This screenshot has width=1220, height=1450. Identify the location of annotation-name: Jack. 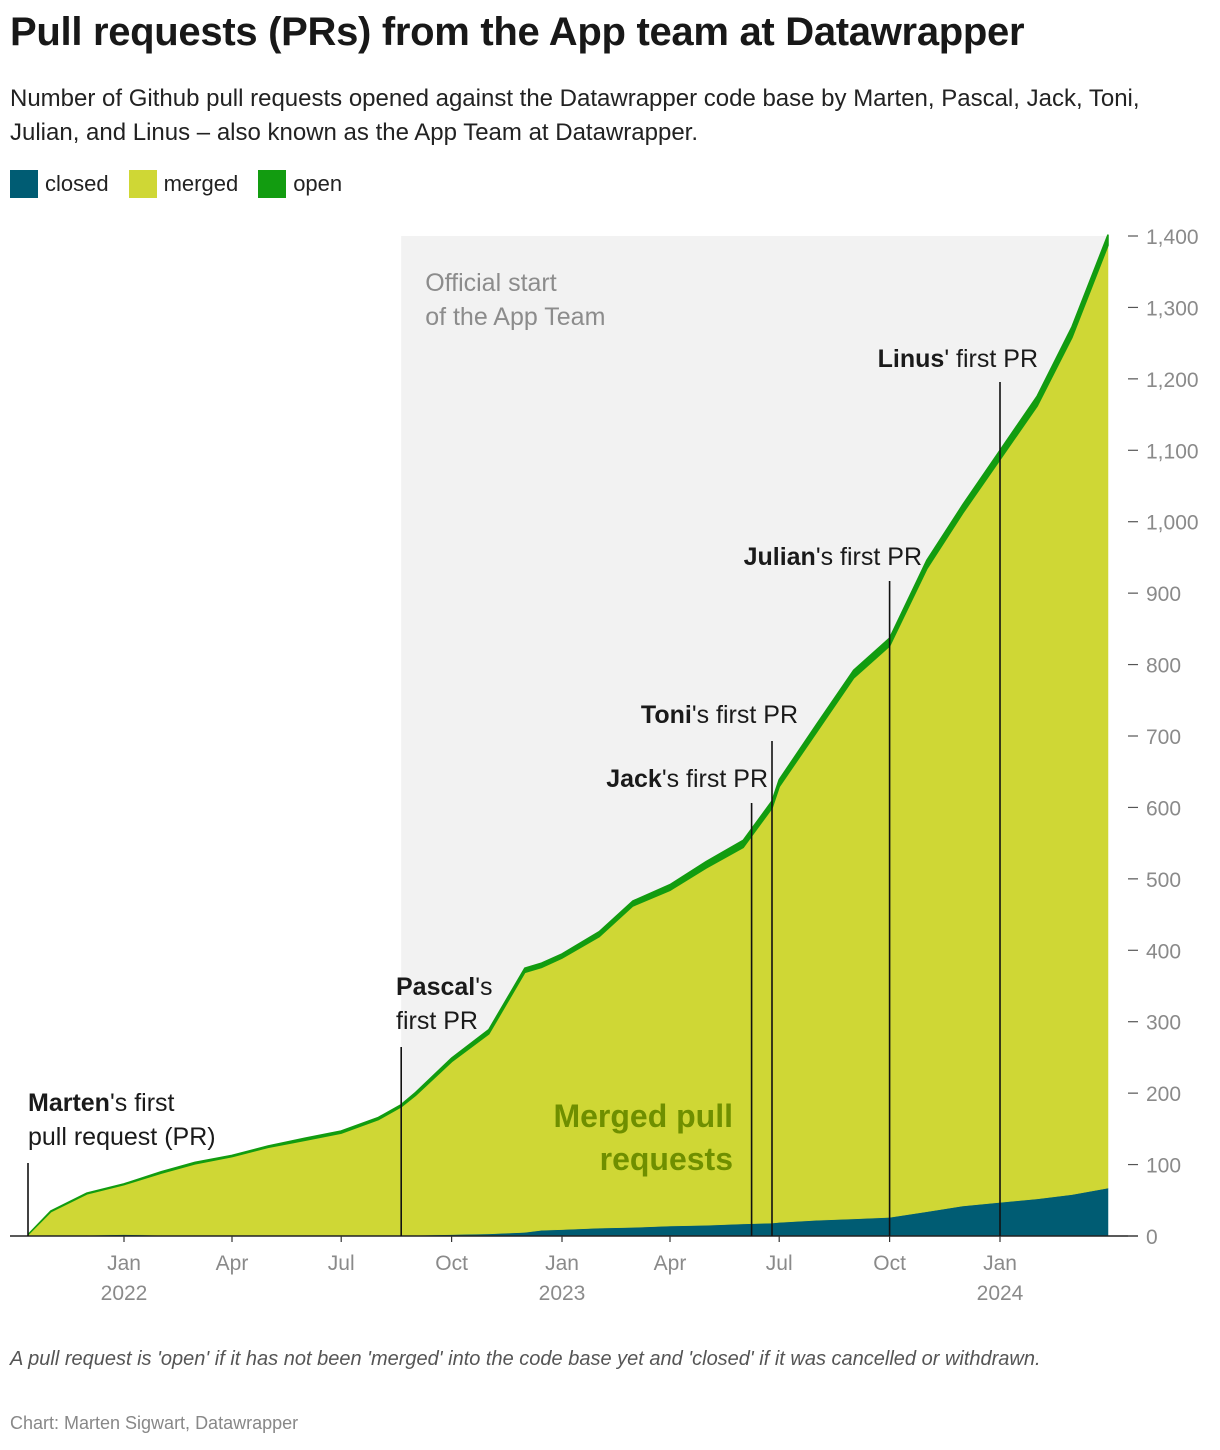
(634, 779).